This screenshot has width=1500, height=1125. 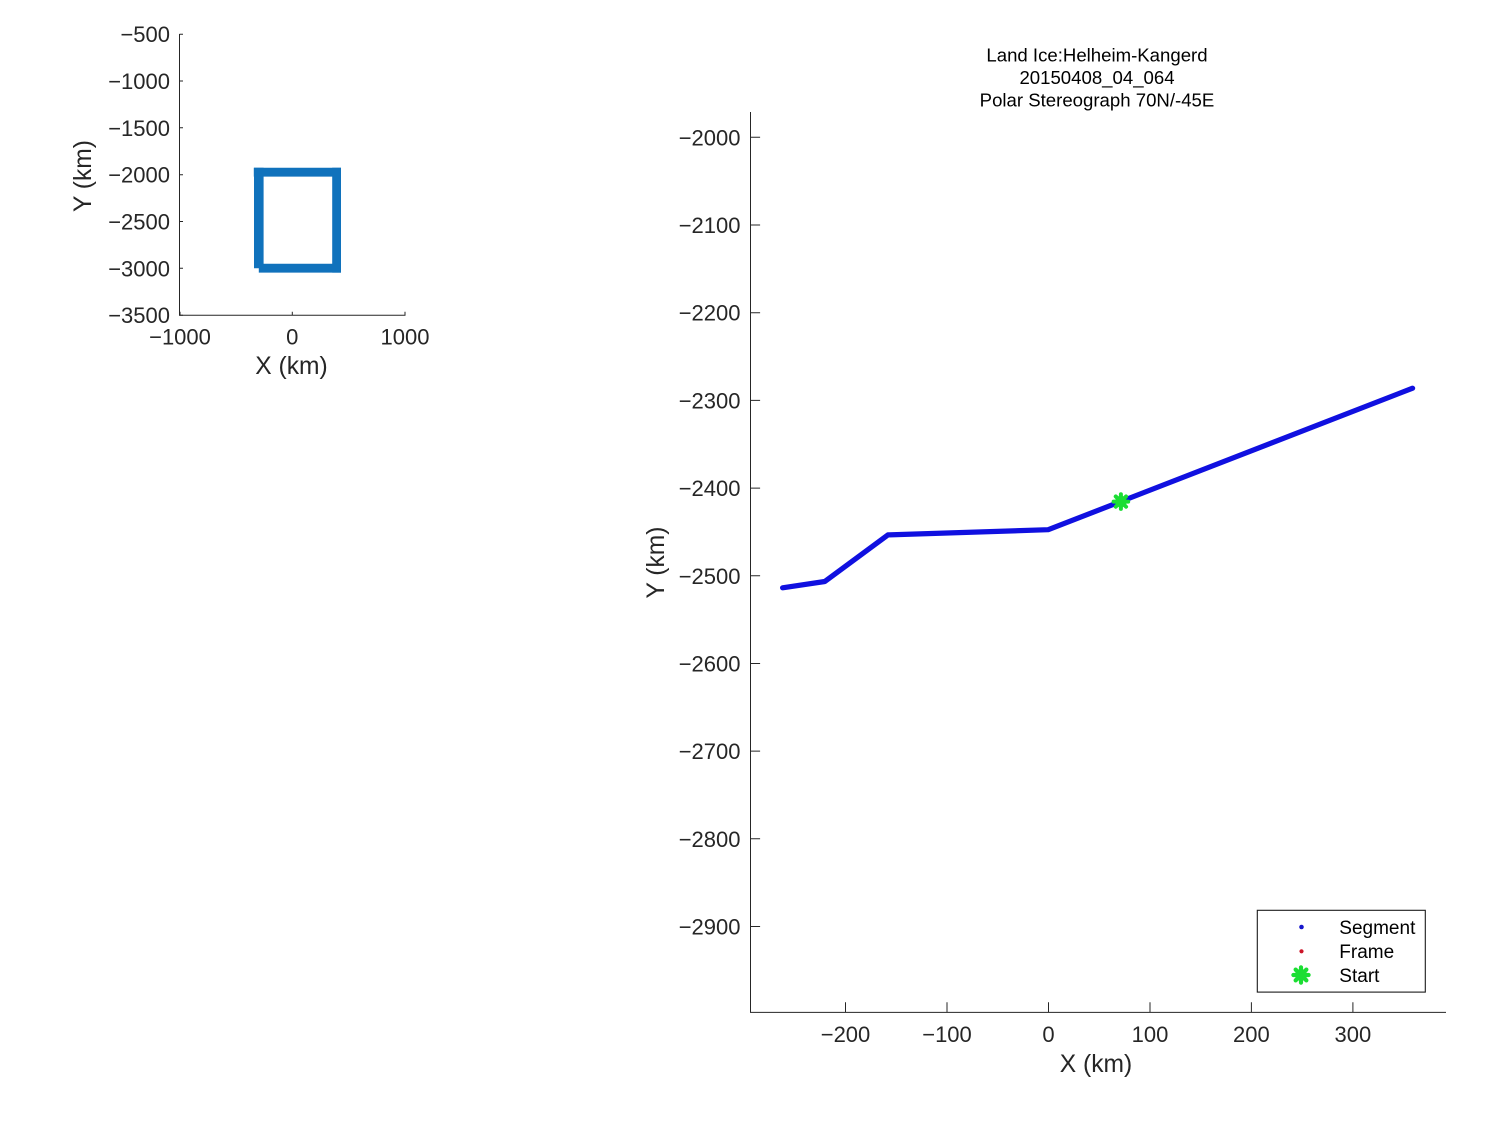 What do you see at coordinates (145, 34) in the screenshot?
I see `svg-text: −500` at bounding box center [145, 34].